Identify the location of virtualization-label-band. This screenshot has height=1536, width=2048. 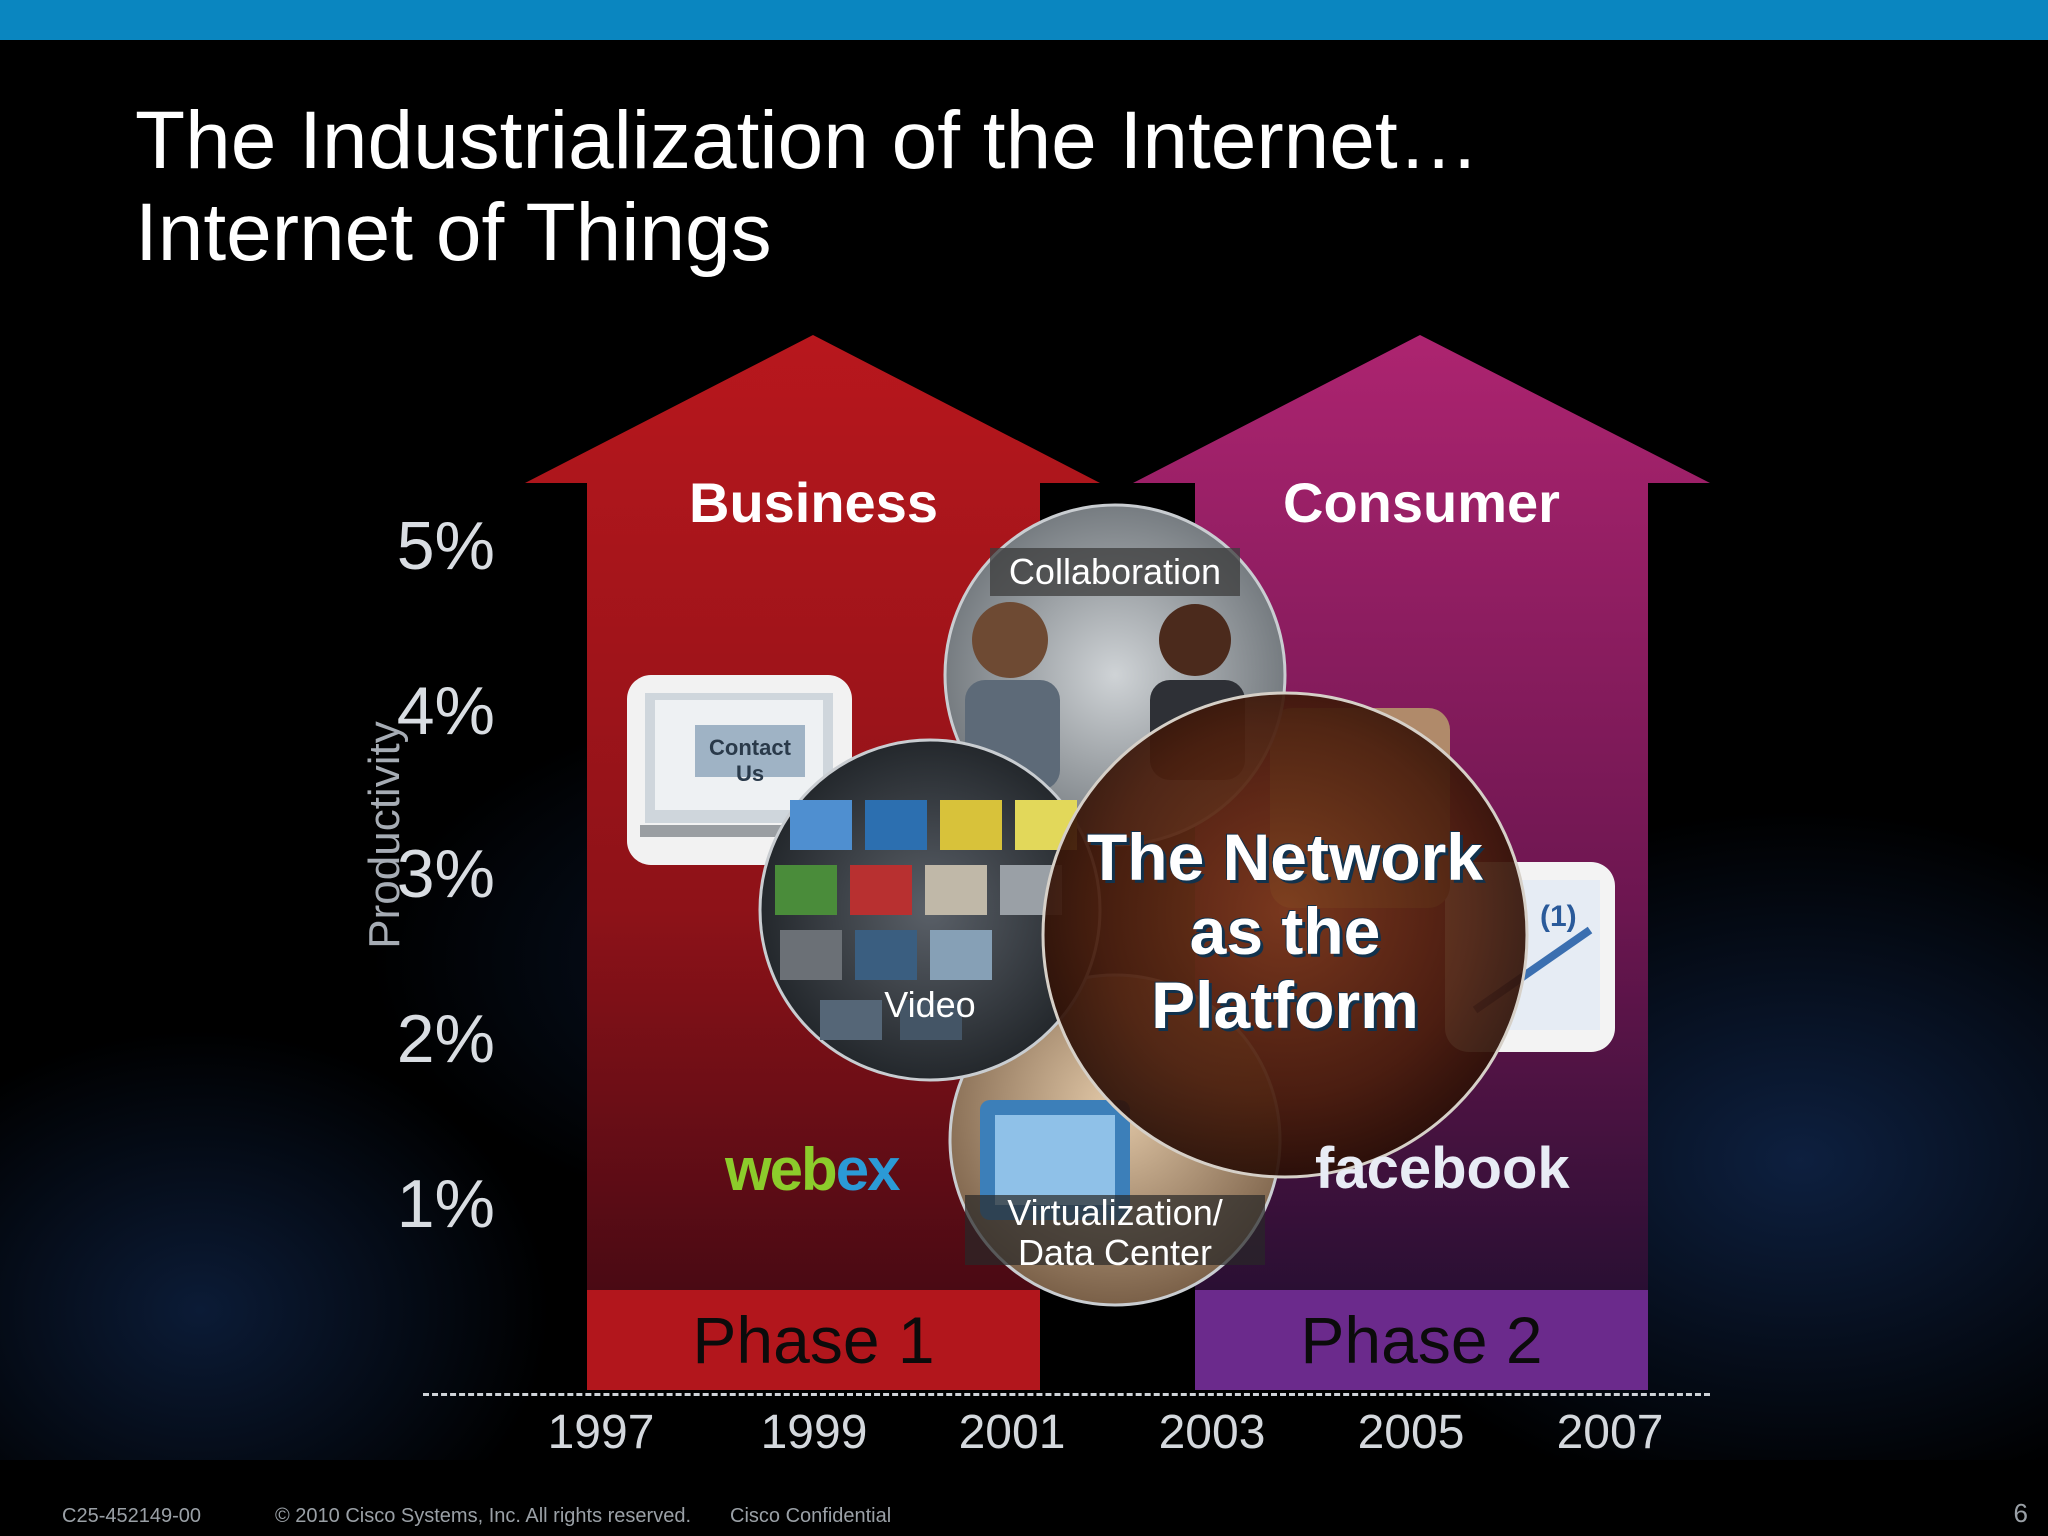
(1115, 1230).